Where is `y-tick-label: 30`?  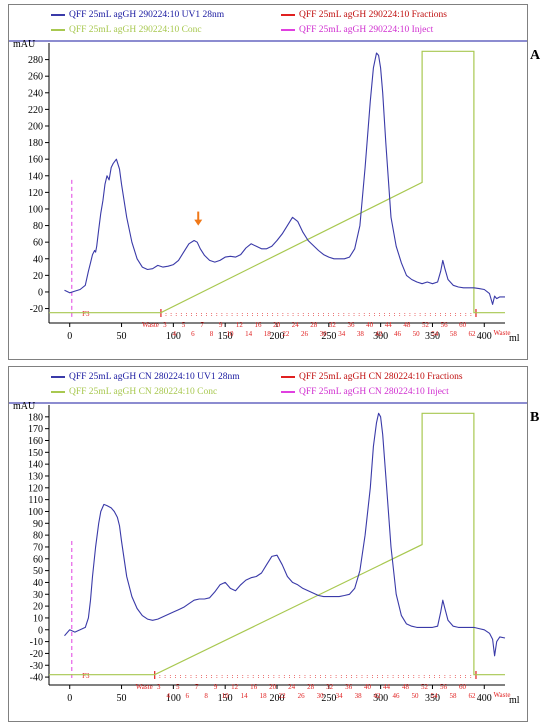 y-tick-label: 30 is located at coordinates (38, 595).